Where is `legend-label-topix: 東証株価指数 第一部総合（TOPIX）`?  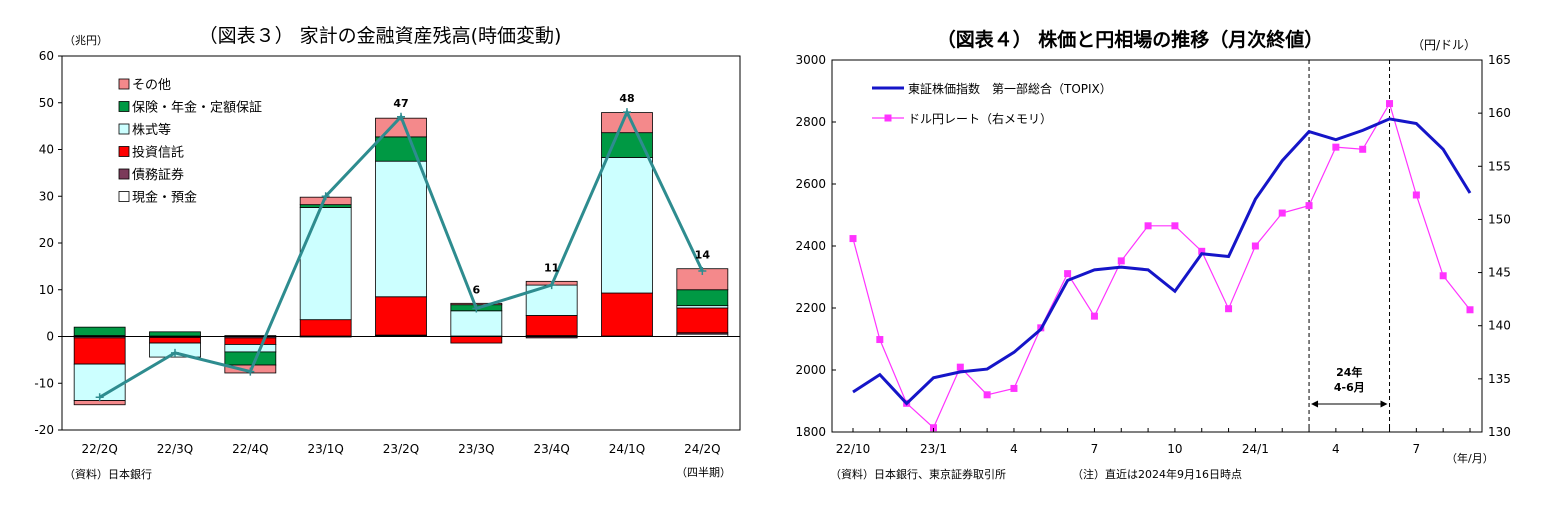
legend-label-topix: 東証株価指数 第一部総合（TOPIX） is located at coordinates (1010, 88).